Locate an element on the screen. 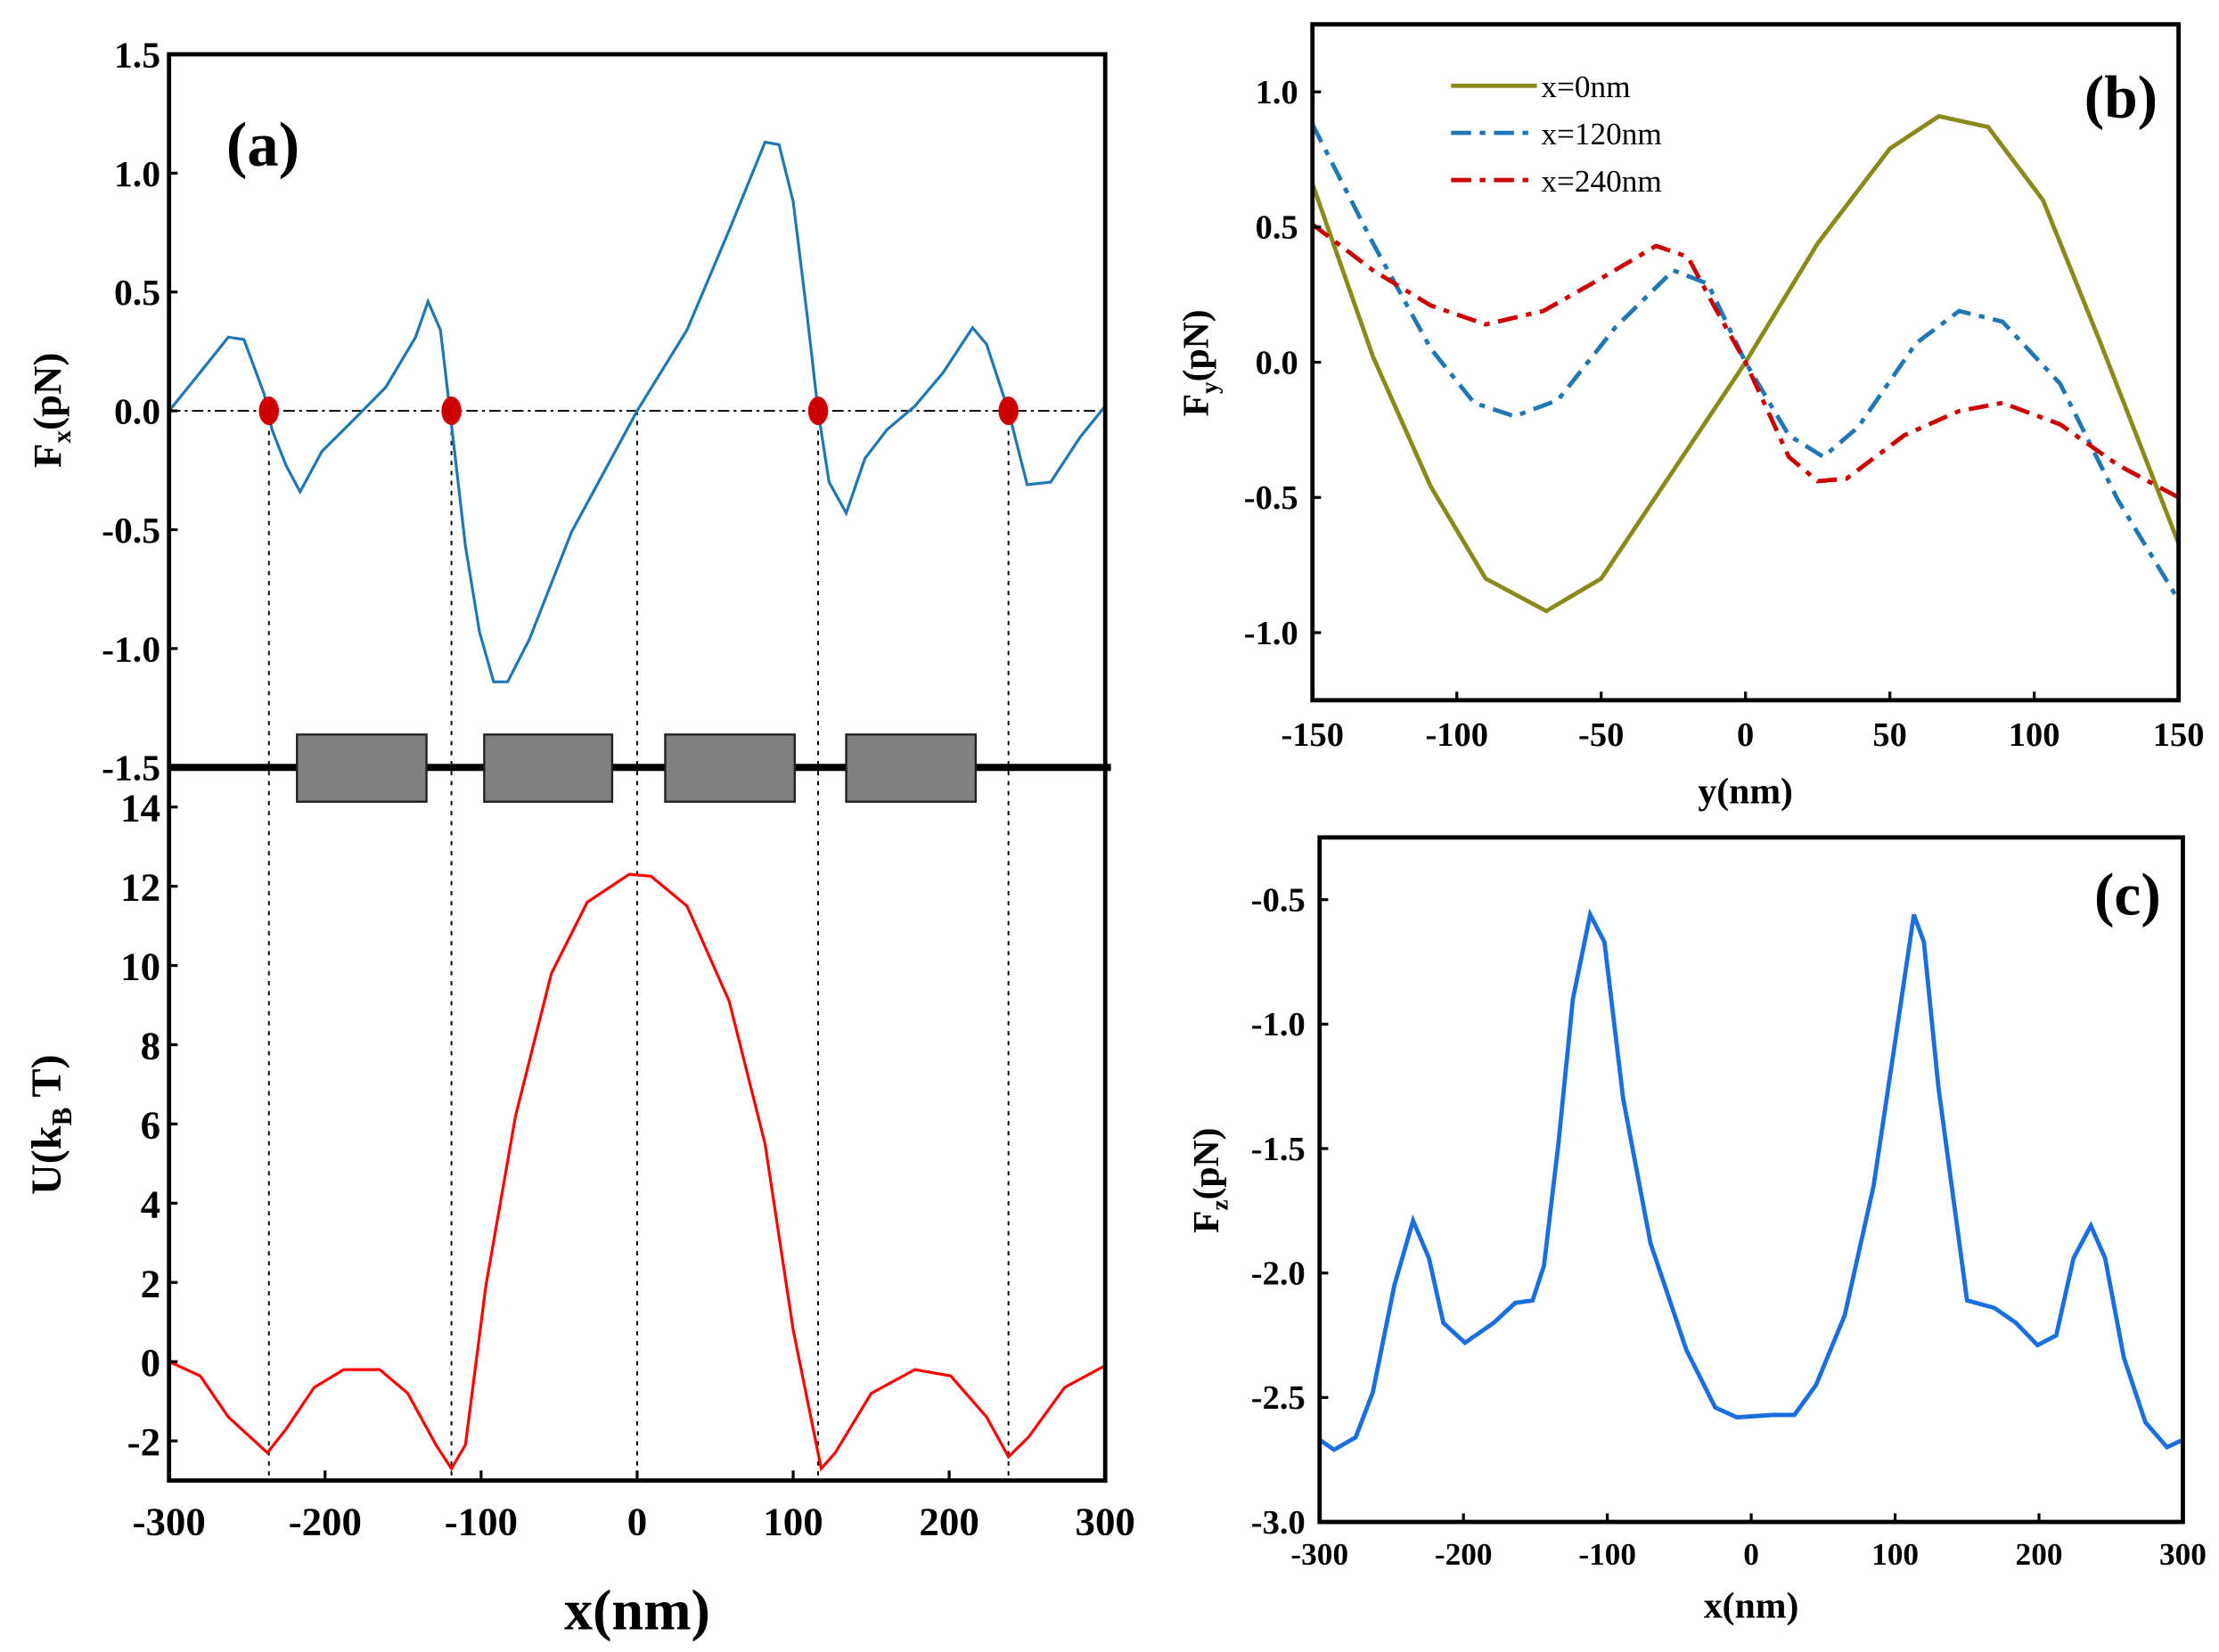  x-axis-label: y(nm) is located at coordinates (1745, 791).